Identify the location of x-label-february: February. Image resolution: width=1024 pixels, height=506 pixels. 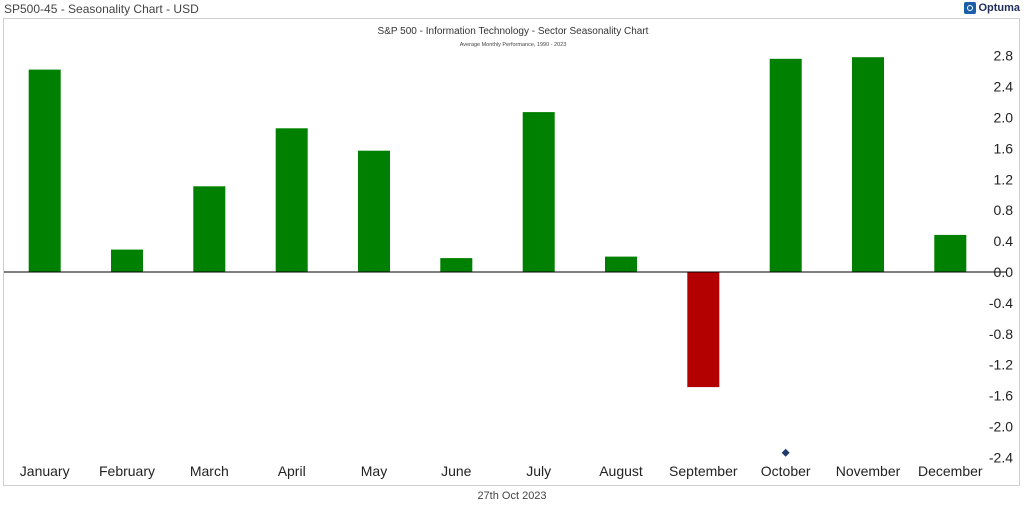
(127, 471).